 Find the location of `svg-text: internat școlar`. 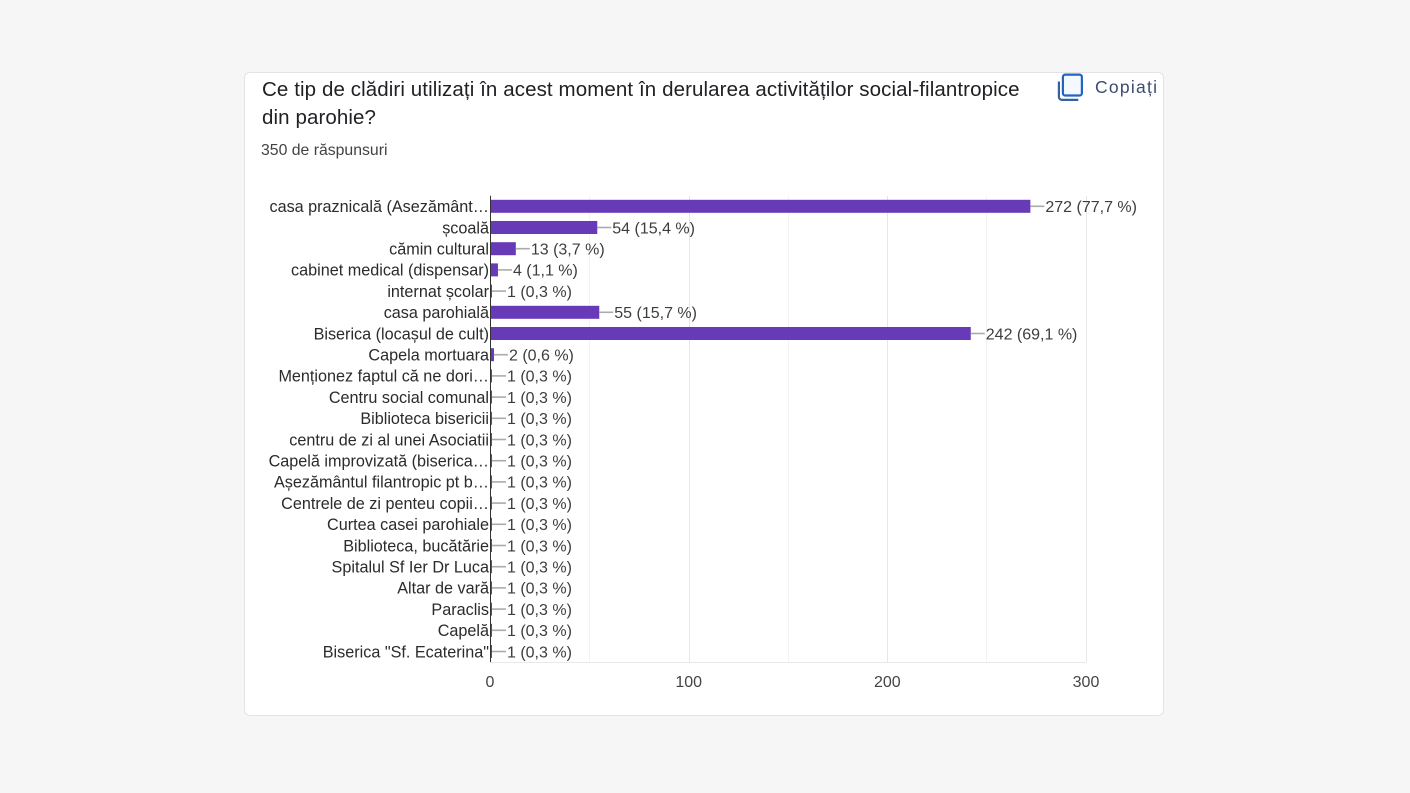

svg-text: internat școlar is located at coordinates (438, 292).